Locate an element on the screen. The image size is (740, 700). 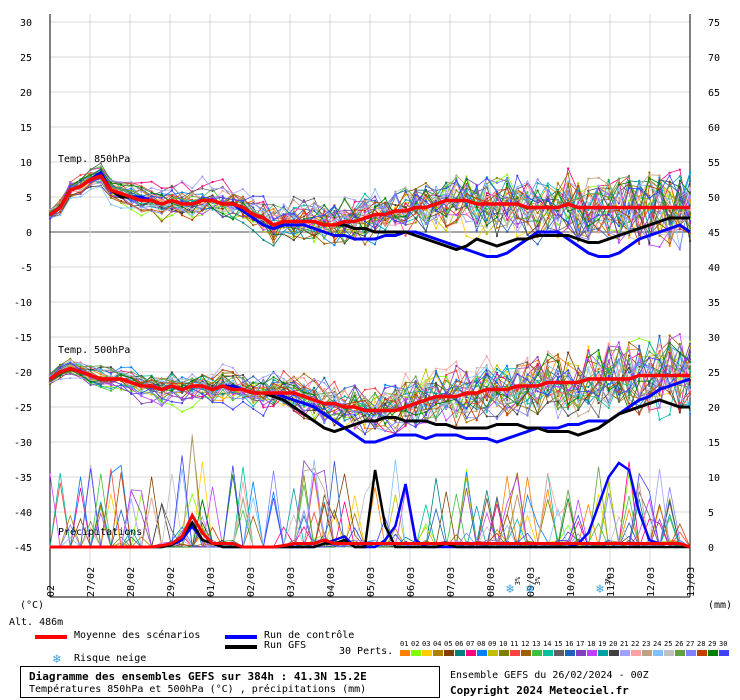
perts-member-number: 23 is located at coordinates (646, 644).